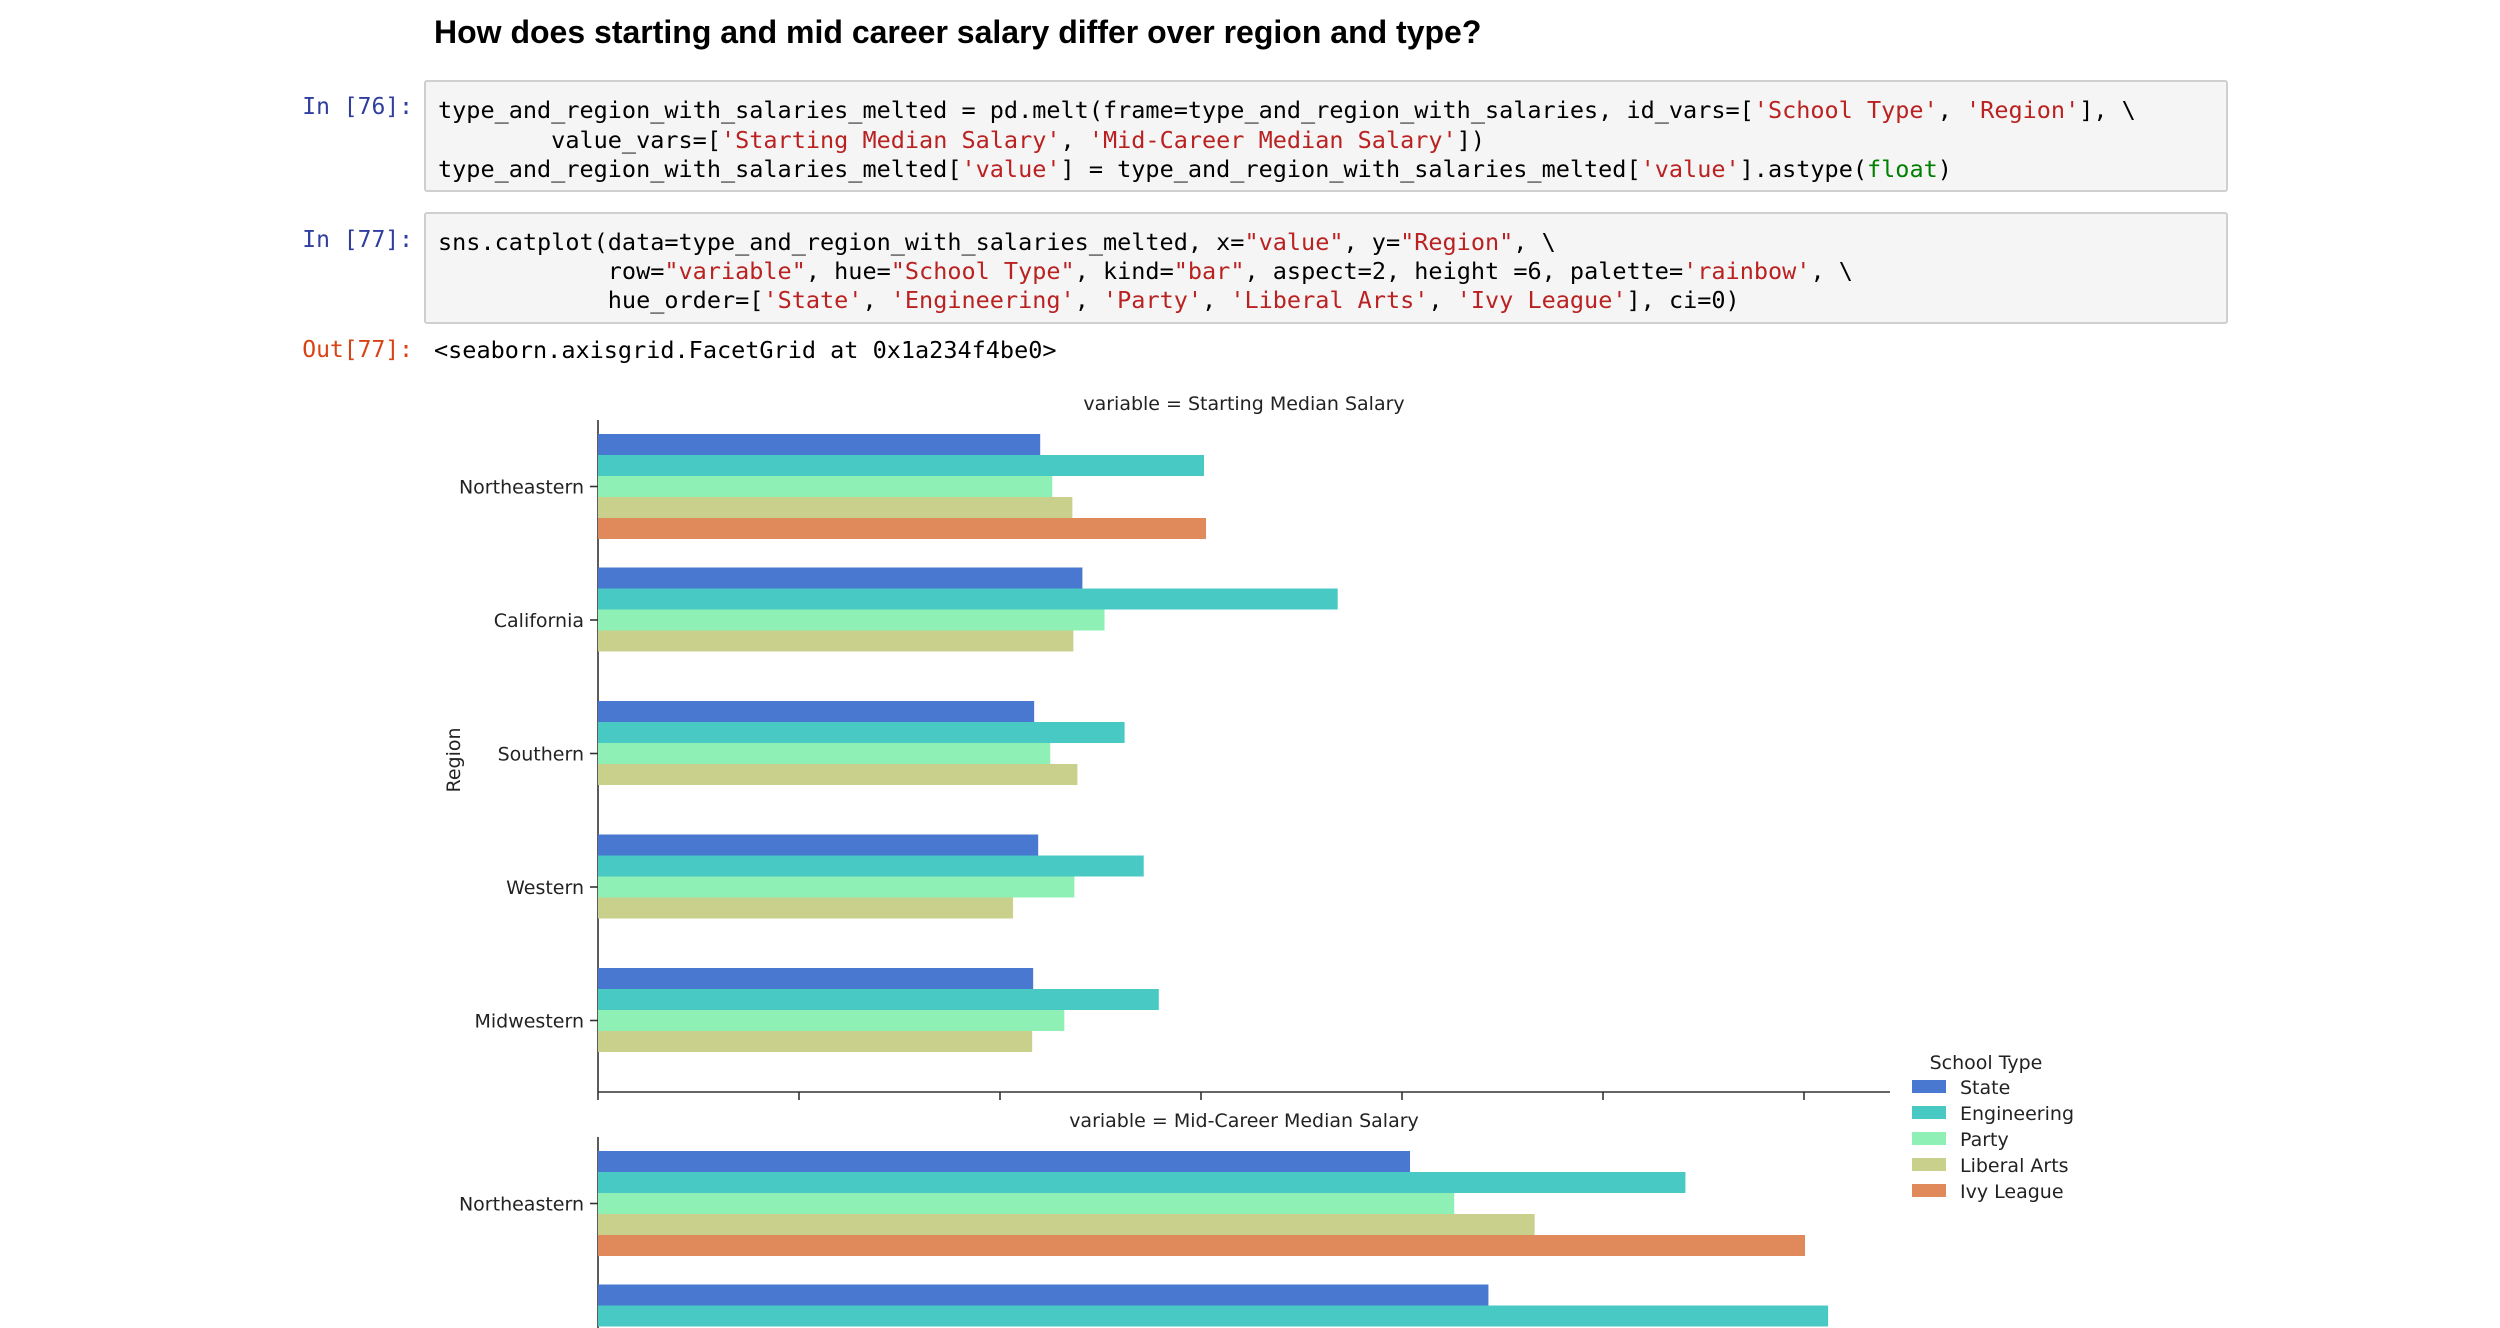 This screenshot has width=2500, height=1328. What do you see at coordinates (529, 1022) in the screenshot?
I see `y-tick-label: Midwestern` at bounding box center [529, 1022].